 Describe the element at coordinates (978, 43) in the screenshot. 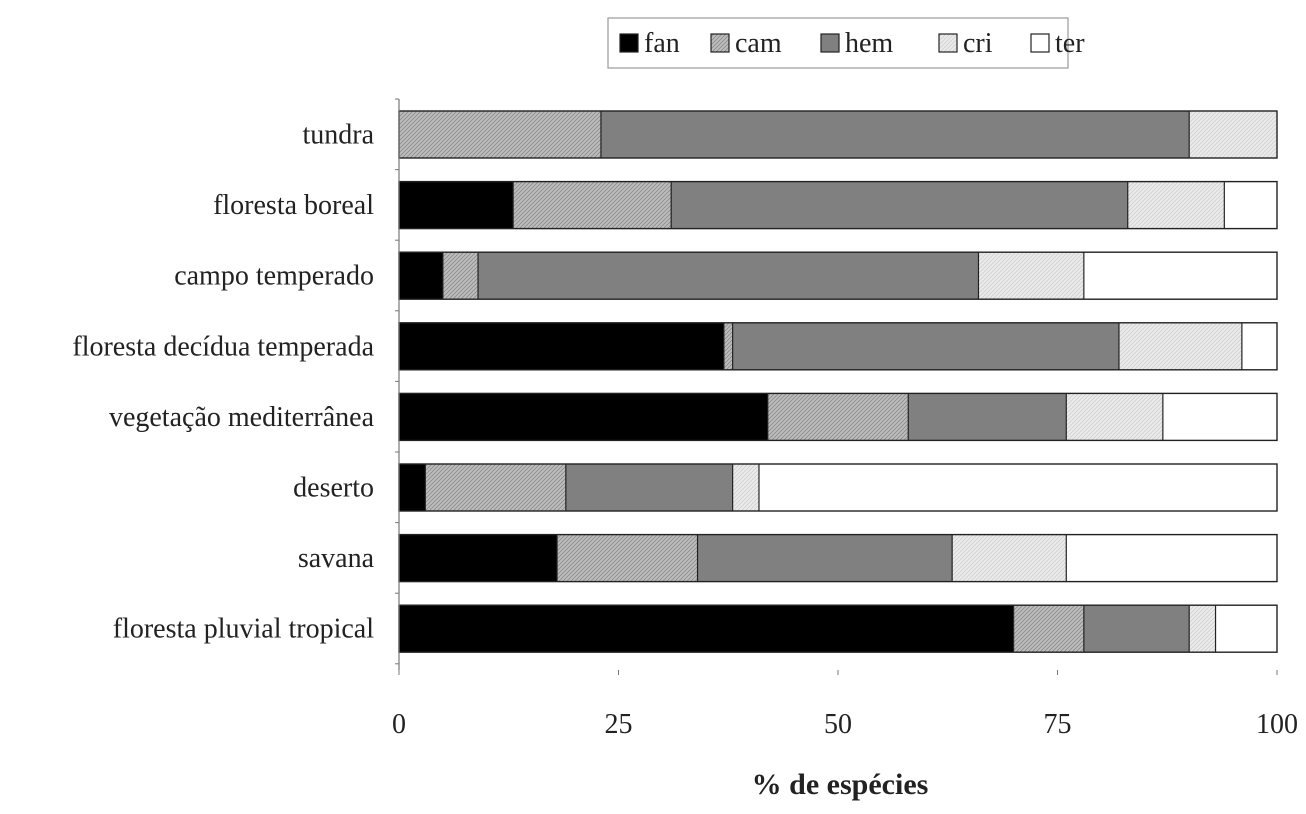

I see `legend-label: cri` at that location.